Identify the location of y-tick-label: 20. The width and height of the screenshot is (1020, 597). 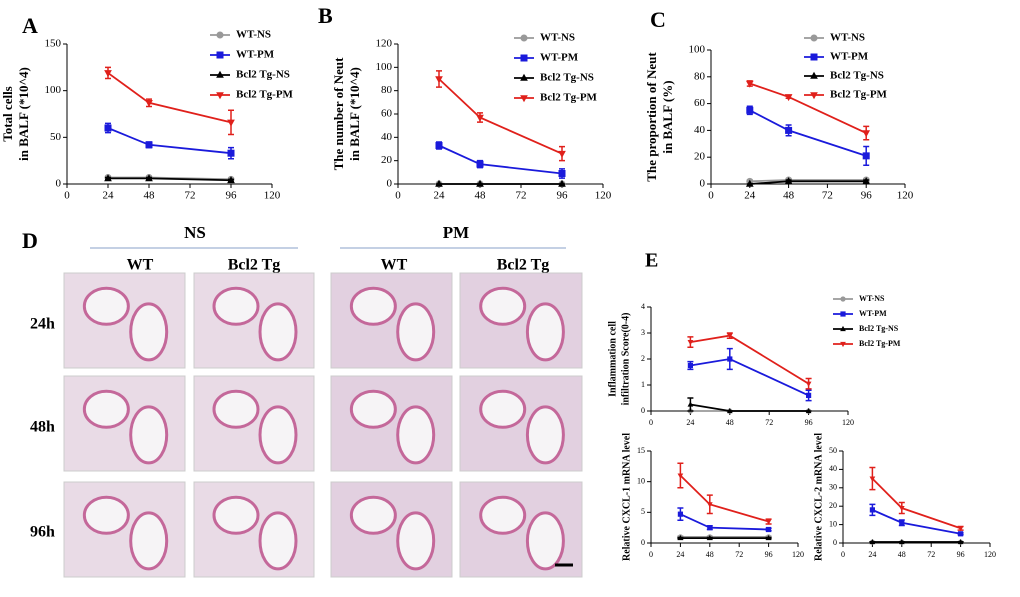
(387, 160).